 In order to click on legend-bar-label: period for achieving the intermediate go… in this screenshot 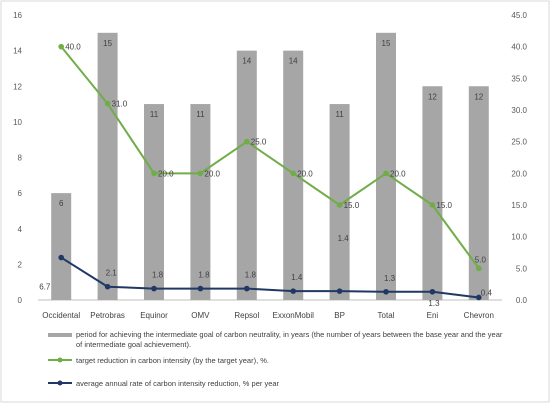, I will do `click(289, 339)`.